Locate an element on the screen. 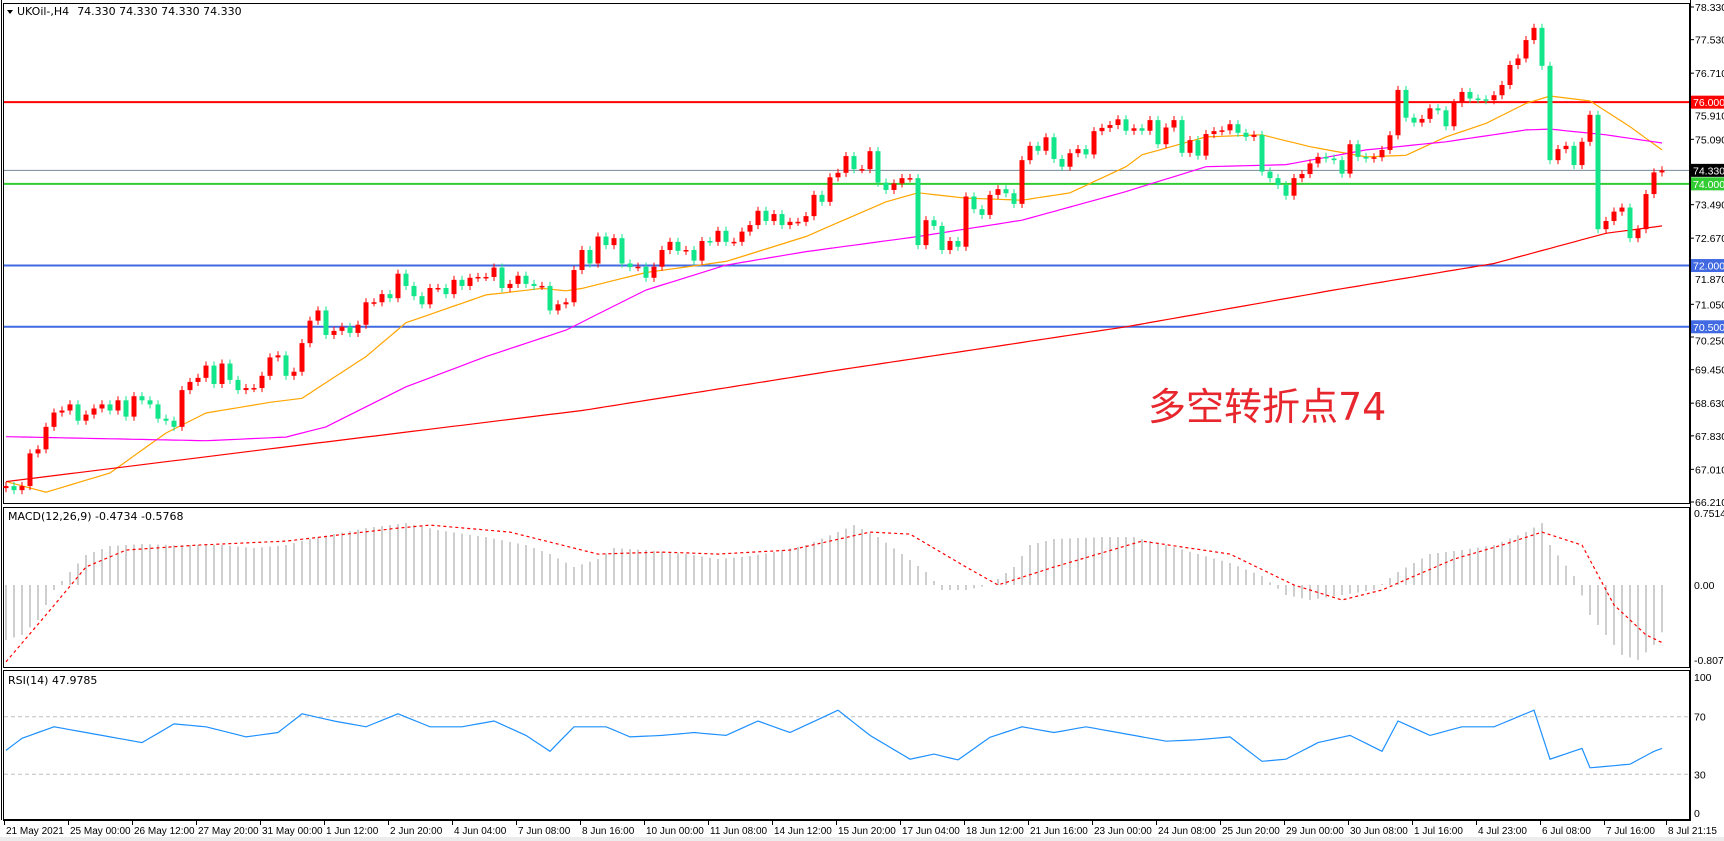  rsi-tick-label: 70 is located at coordinates (1700, 718).